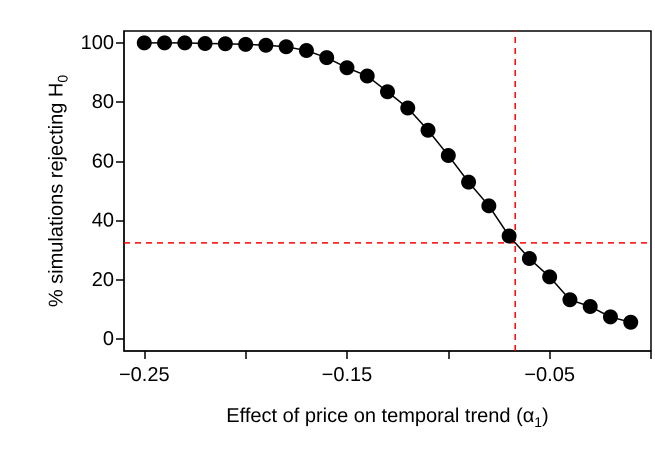 The width and height of the screenshot is (655, 458). What do you see at coordinates (58, 191) in the screenshot?
I see `y-axis-title: % simulations rejecting H0` at bounding box center [58, 191].